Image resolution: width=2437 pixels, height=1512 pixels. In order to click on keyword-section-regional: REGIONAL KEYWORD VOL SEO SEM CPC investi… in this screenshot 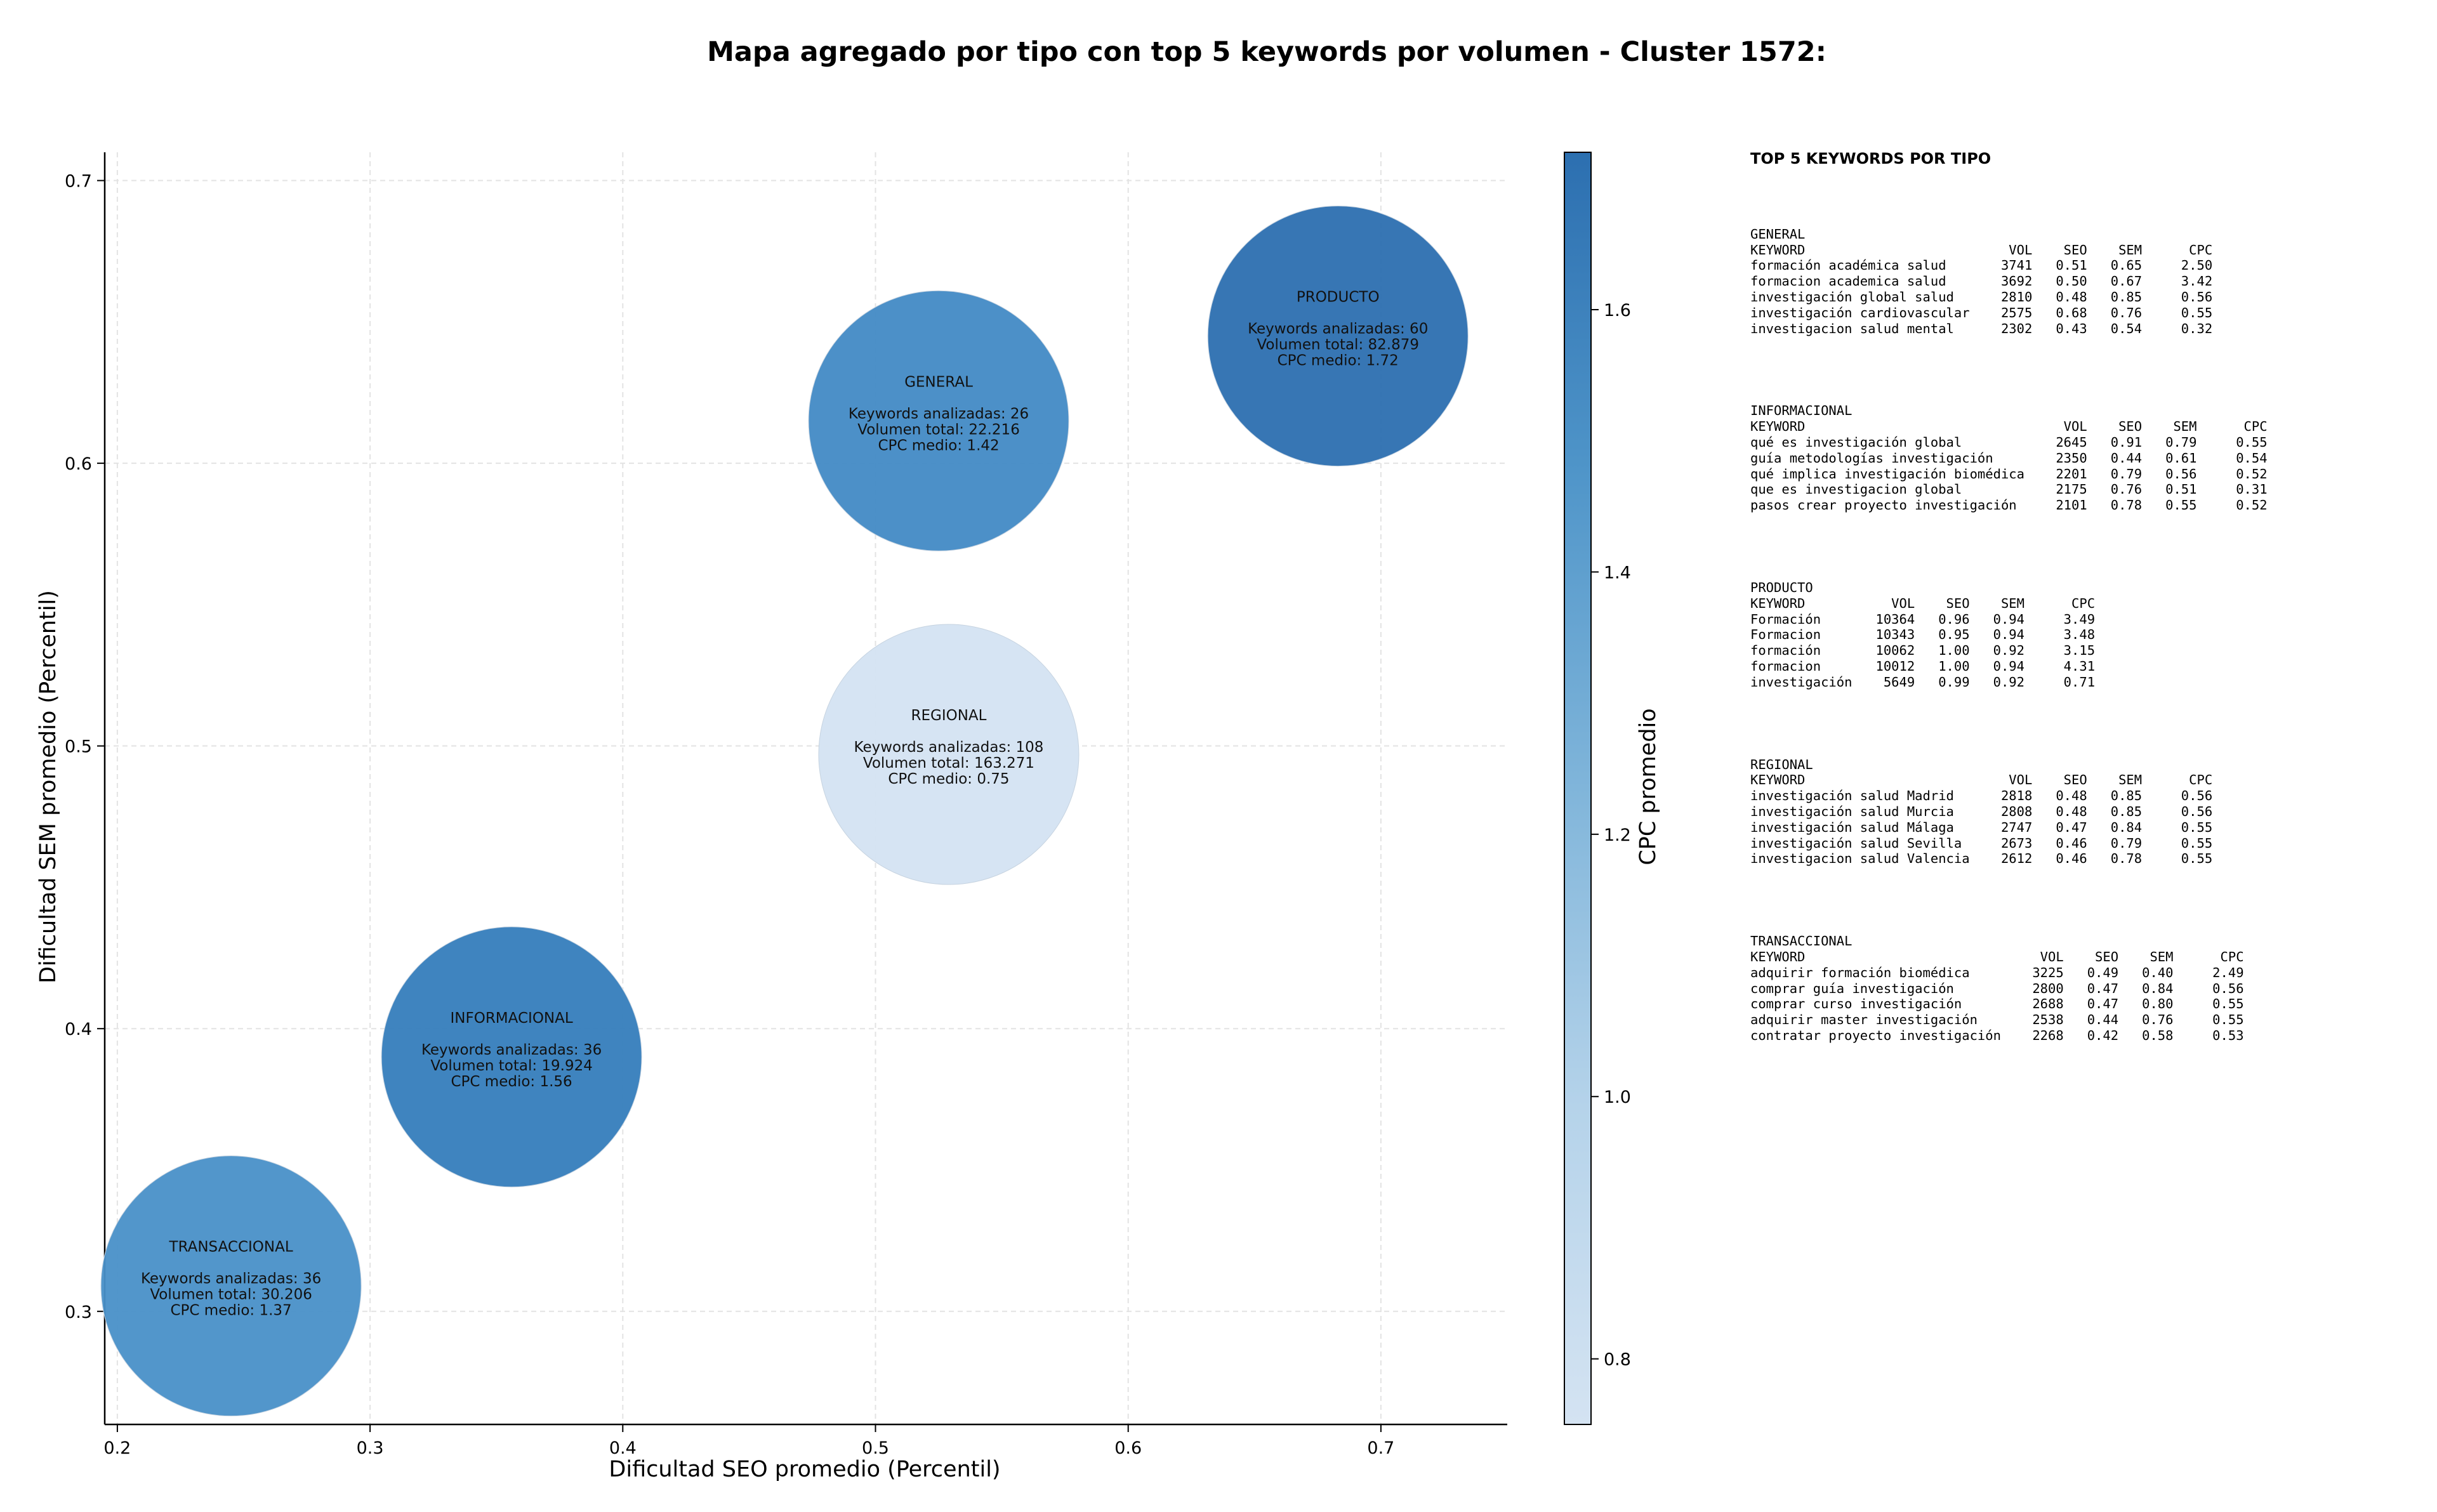, I will do `click(2086, 812)`.